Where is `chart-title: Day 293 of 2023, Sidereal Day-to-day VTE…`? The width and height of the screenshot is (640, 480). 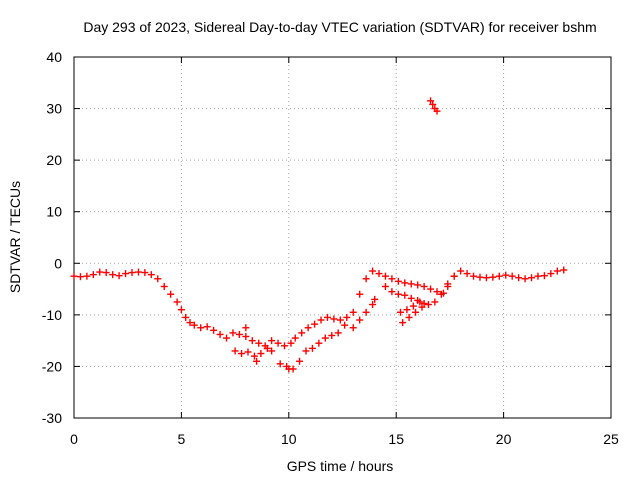
chart-title: Day 293 of 2023, Sidereal Day-to-day VTE… is located at coordinates (339, 27).